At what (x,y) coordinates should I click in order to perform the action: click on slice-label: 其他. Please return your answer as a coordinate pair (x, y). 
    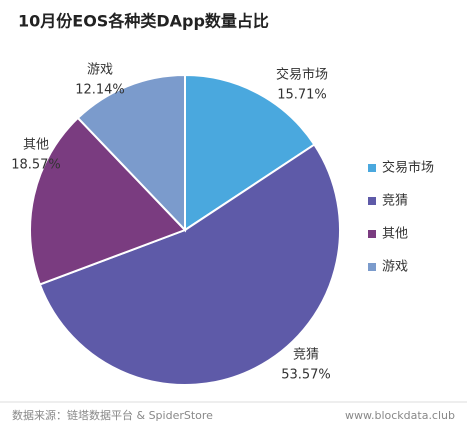
    Looking at the image, I should click on (36, 145).